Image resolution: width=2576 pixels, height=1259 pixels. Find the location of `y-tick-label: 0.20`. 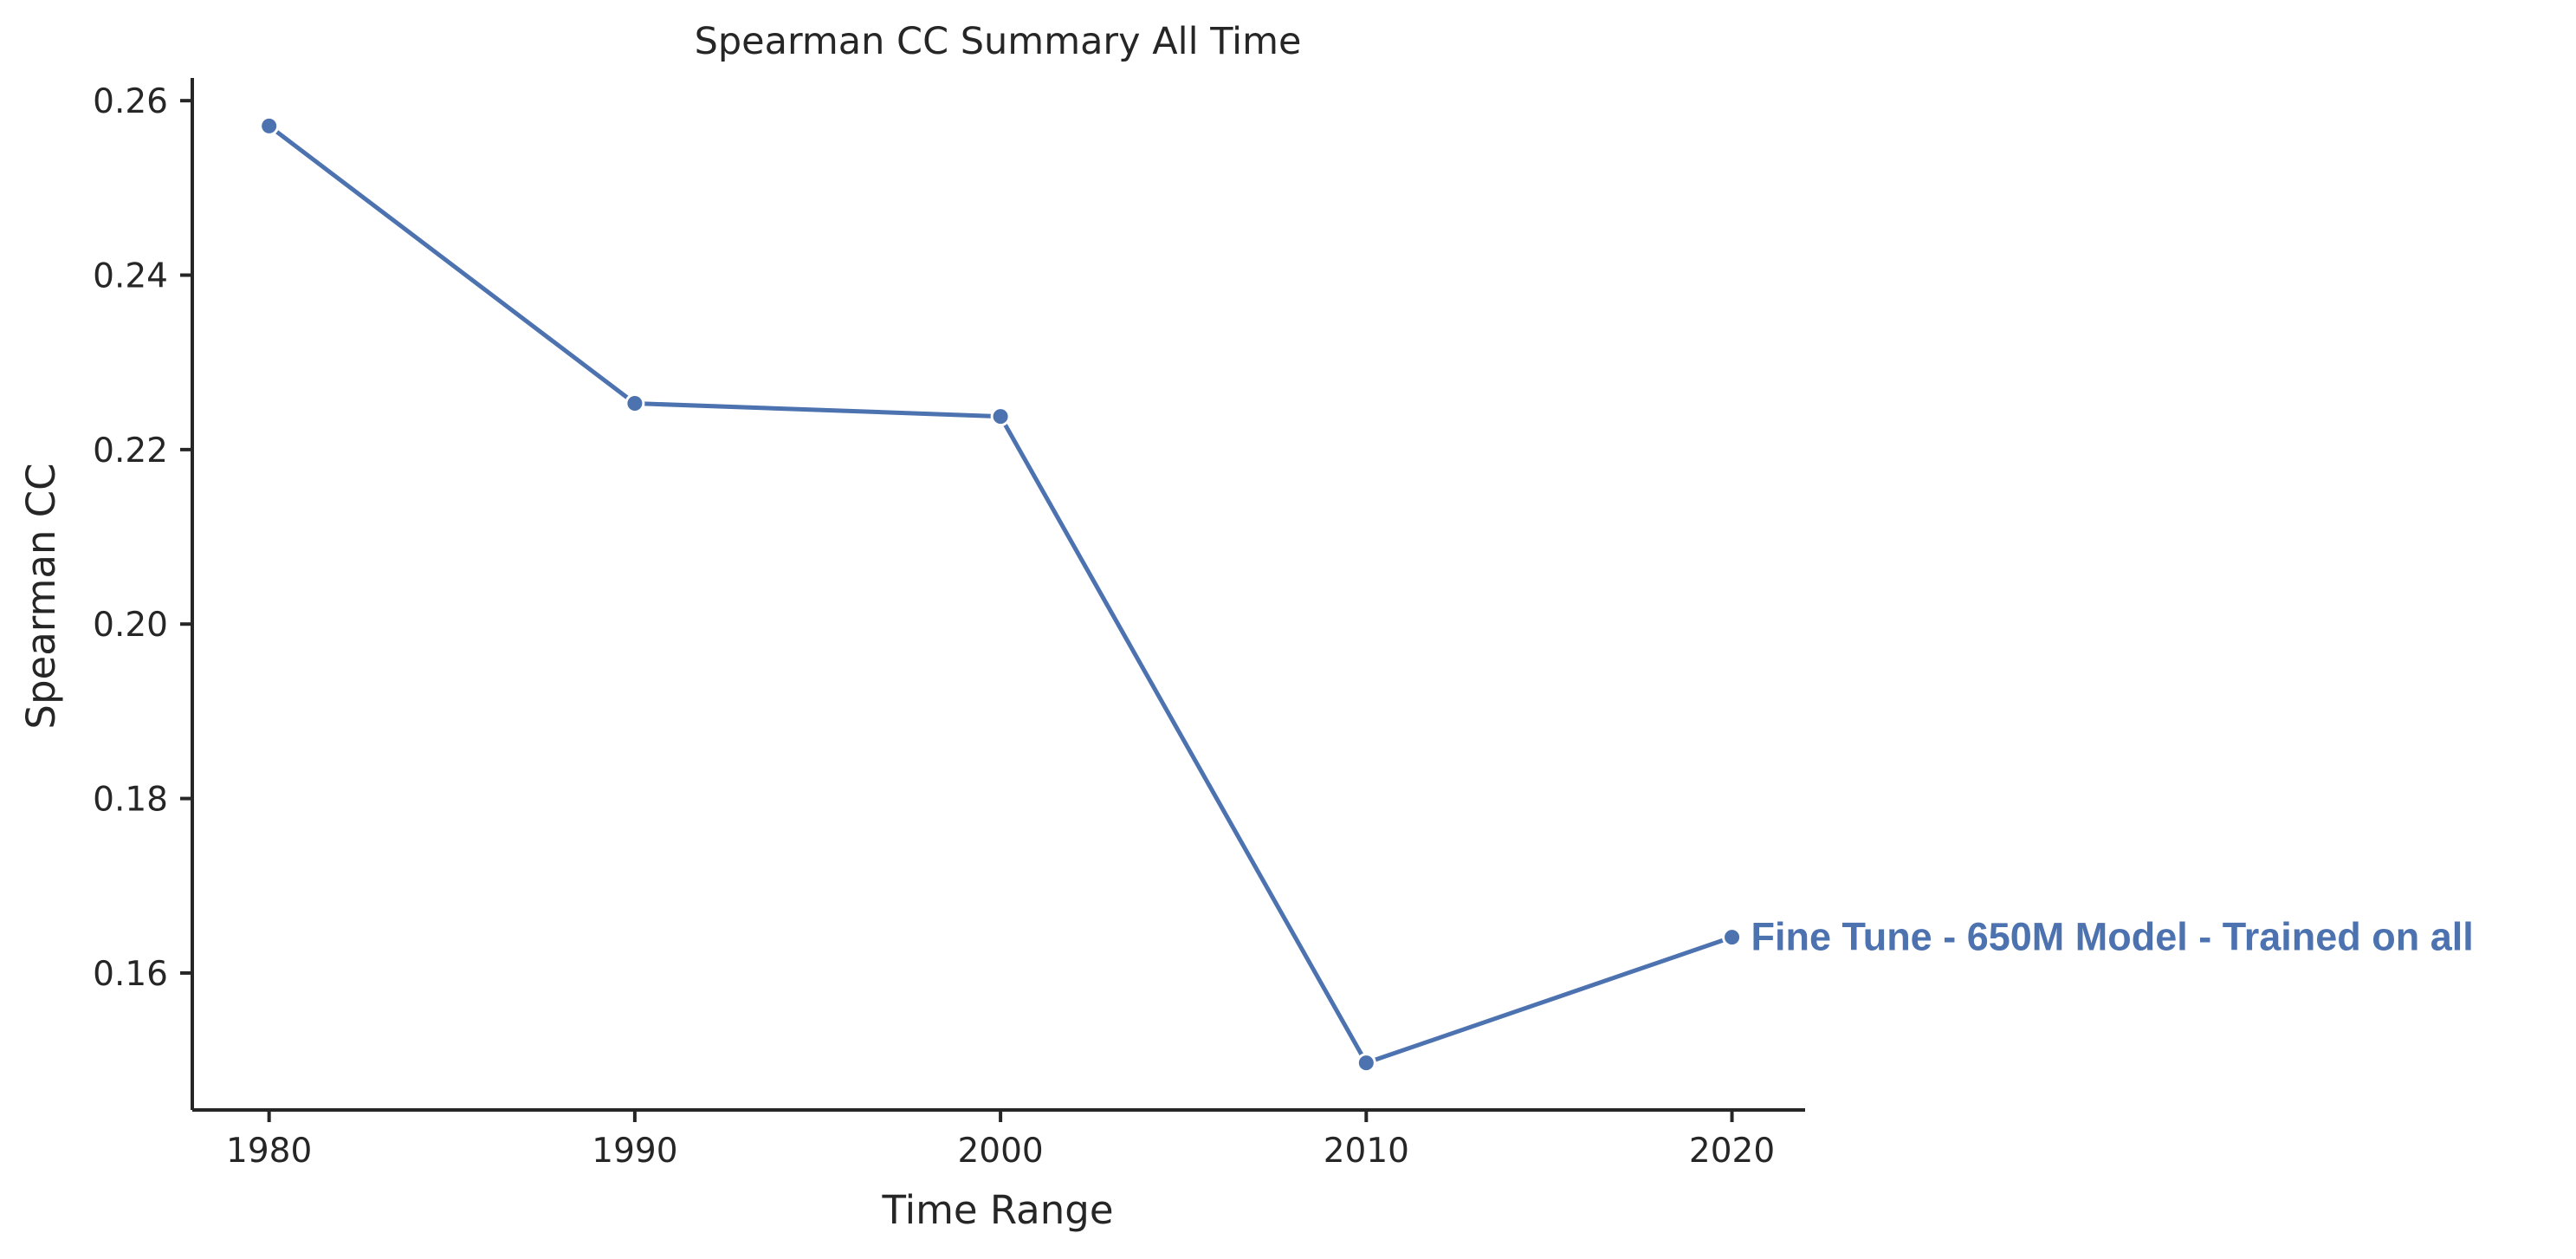

y-tick-label: 0.20 is located at coordinates (130, 626).